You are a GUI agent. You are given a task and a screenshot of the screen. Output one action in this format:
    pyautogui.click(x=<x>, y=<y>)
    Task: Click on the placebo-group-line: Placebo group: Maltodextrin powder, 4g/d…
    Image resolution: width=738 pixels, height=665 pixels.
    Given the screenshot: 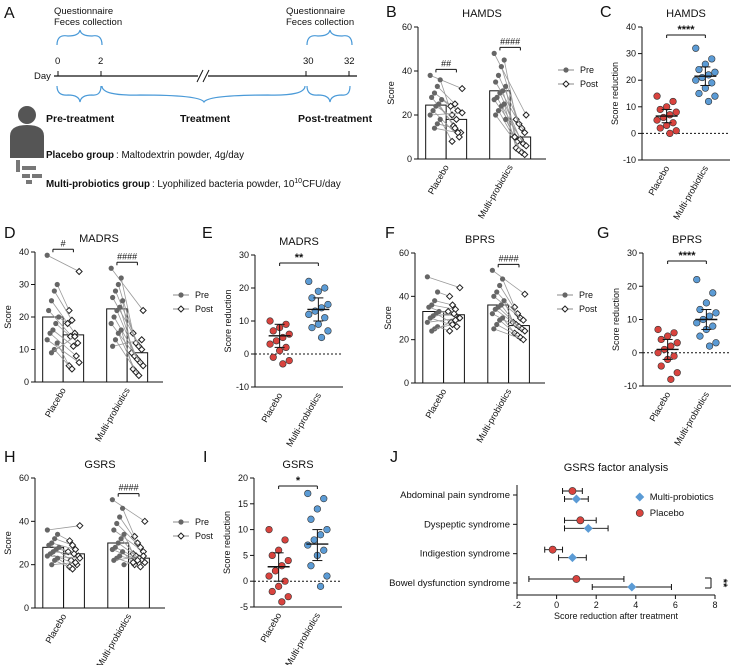 What is the action you would take?
    pyautogui.click(x=145, y=155)
    